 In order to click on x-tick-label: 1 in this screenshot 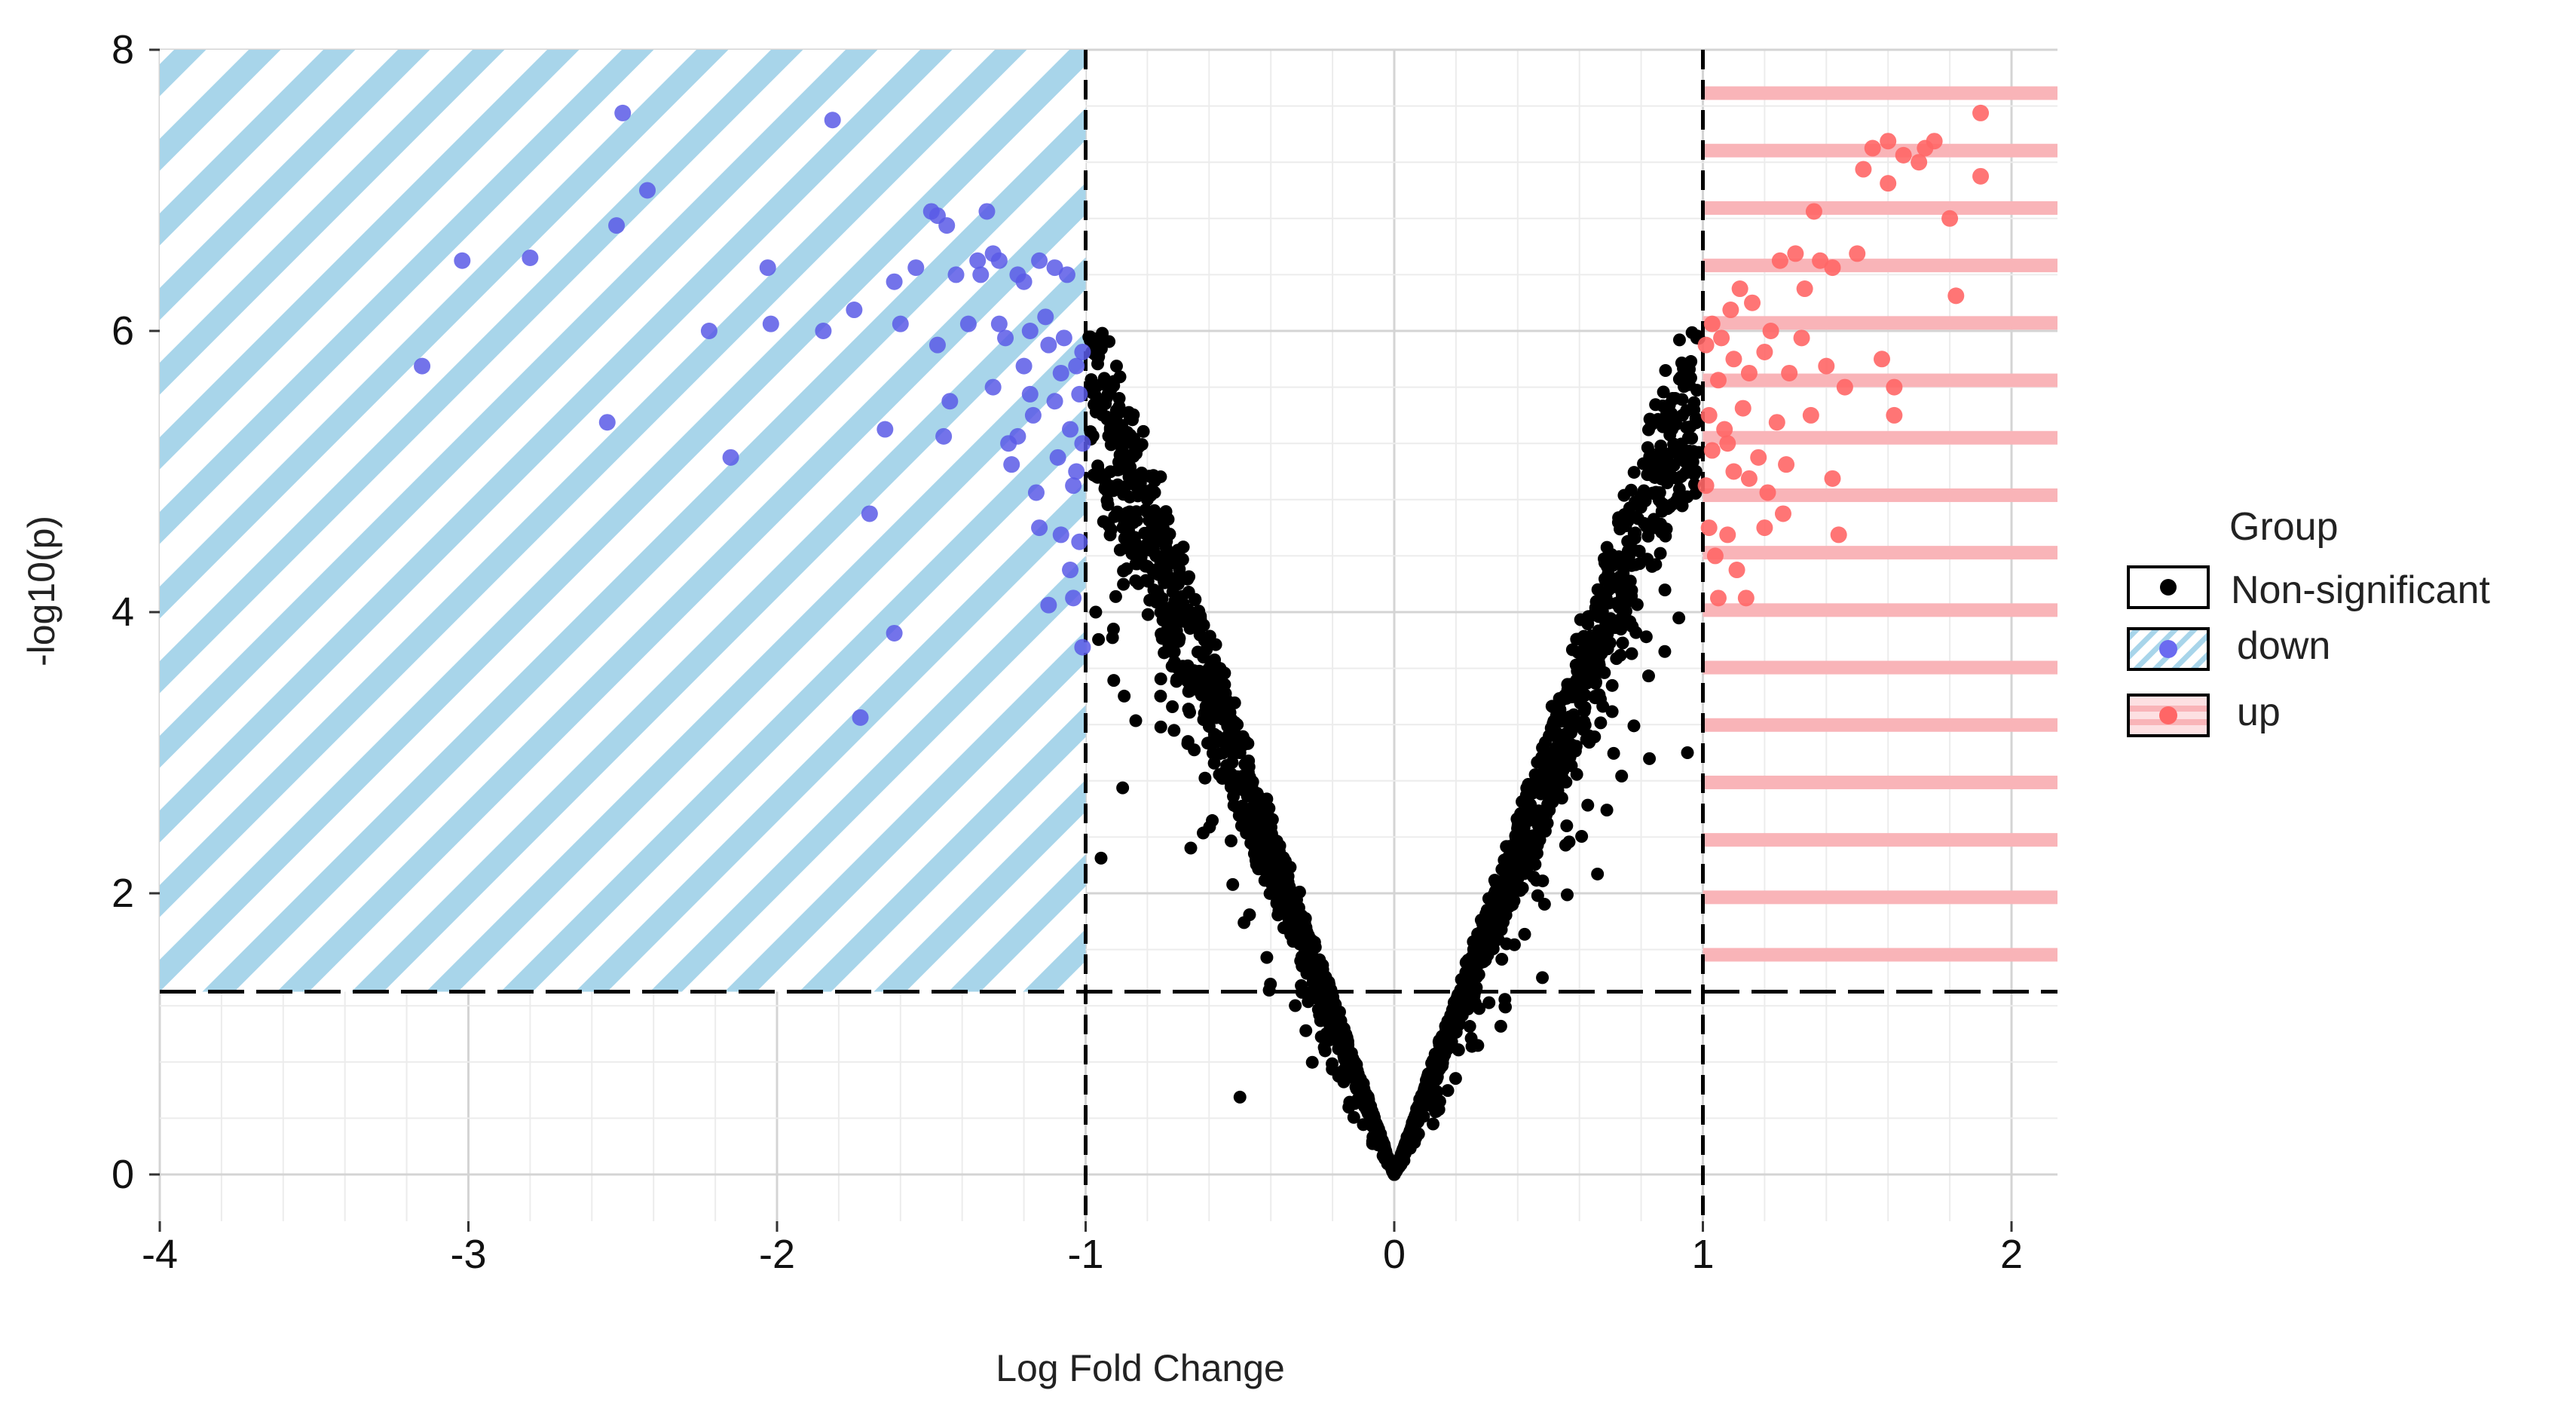, I will do `click(1703, 1255)`.